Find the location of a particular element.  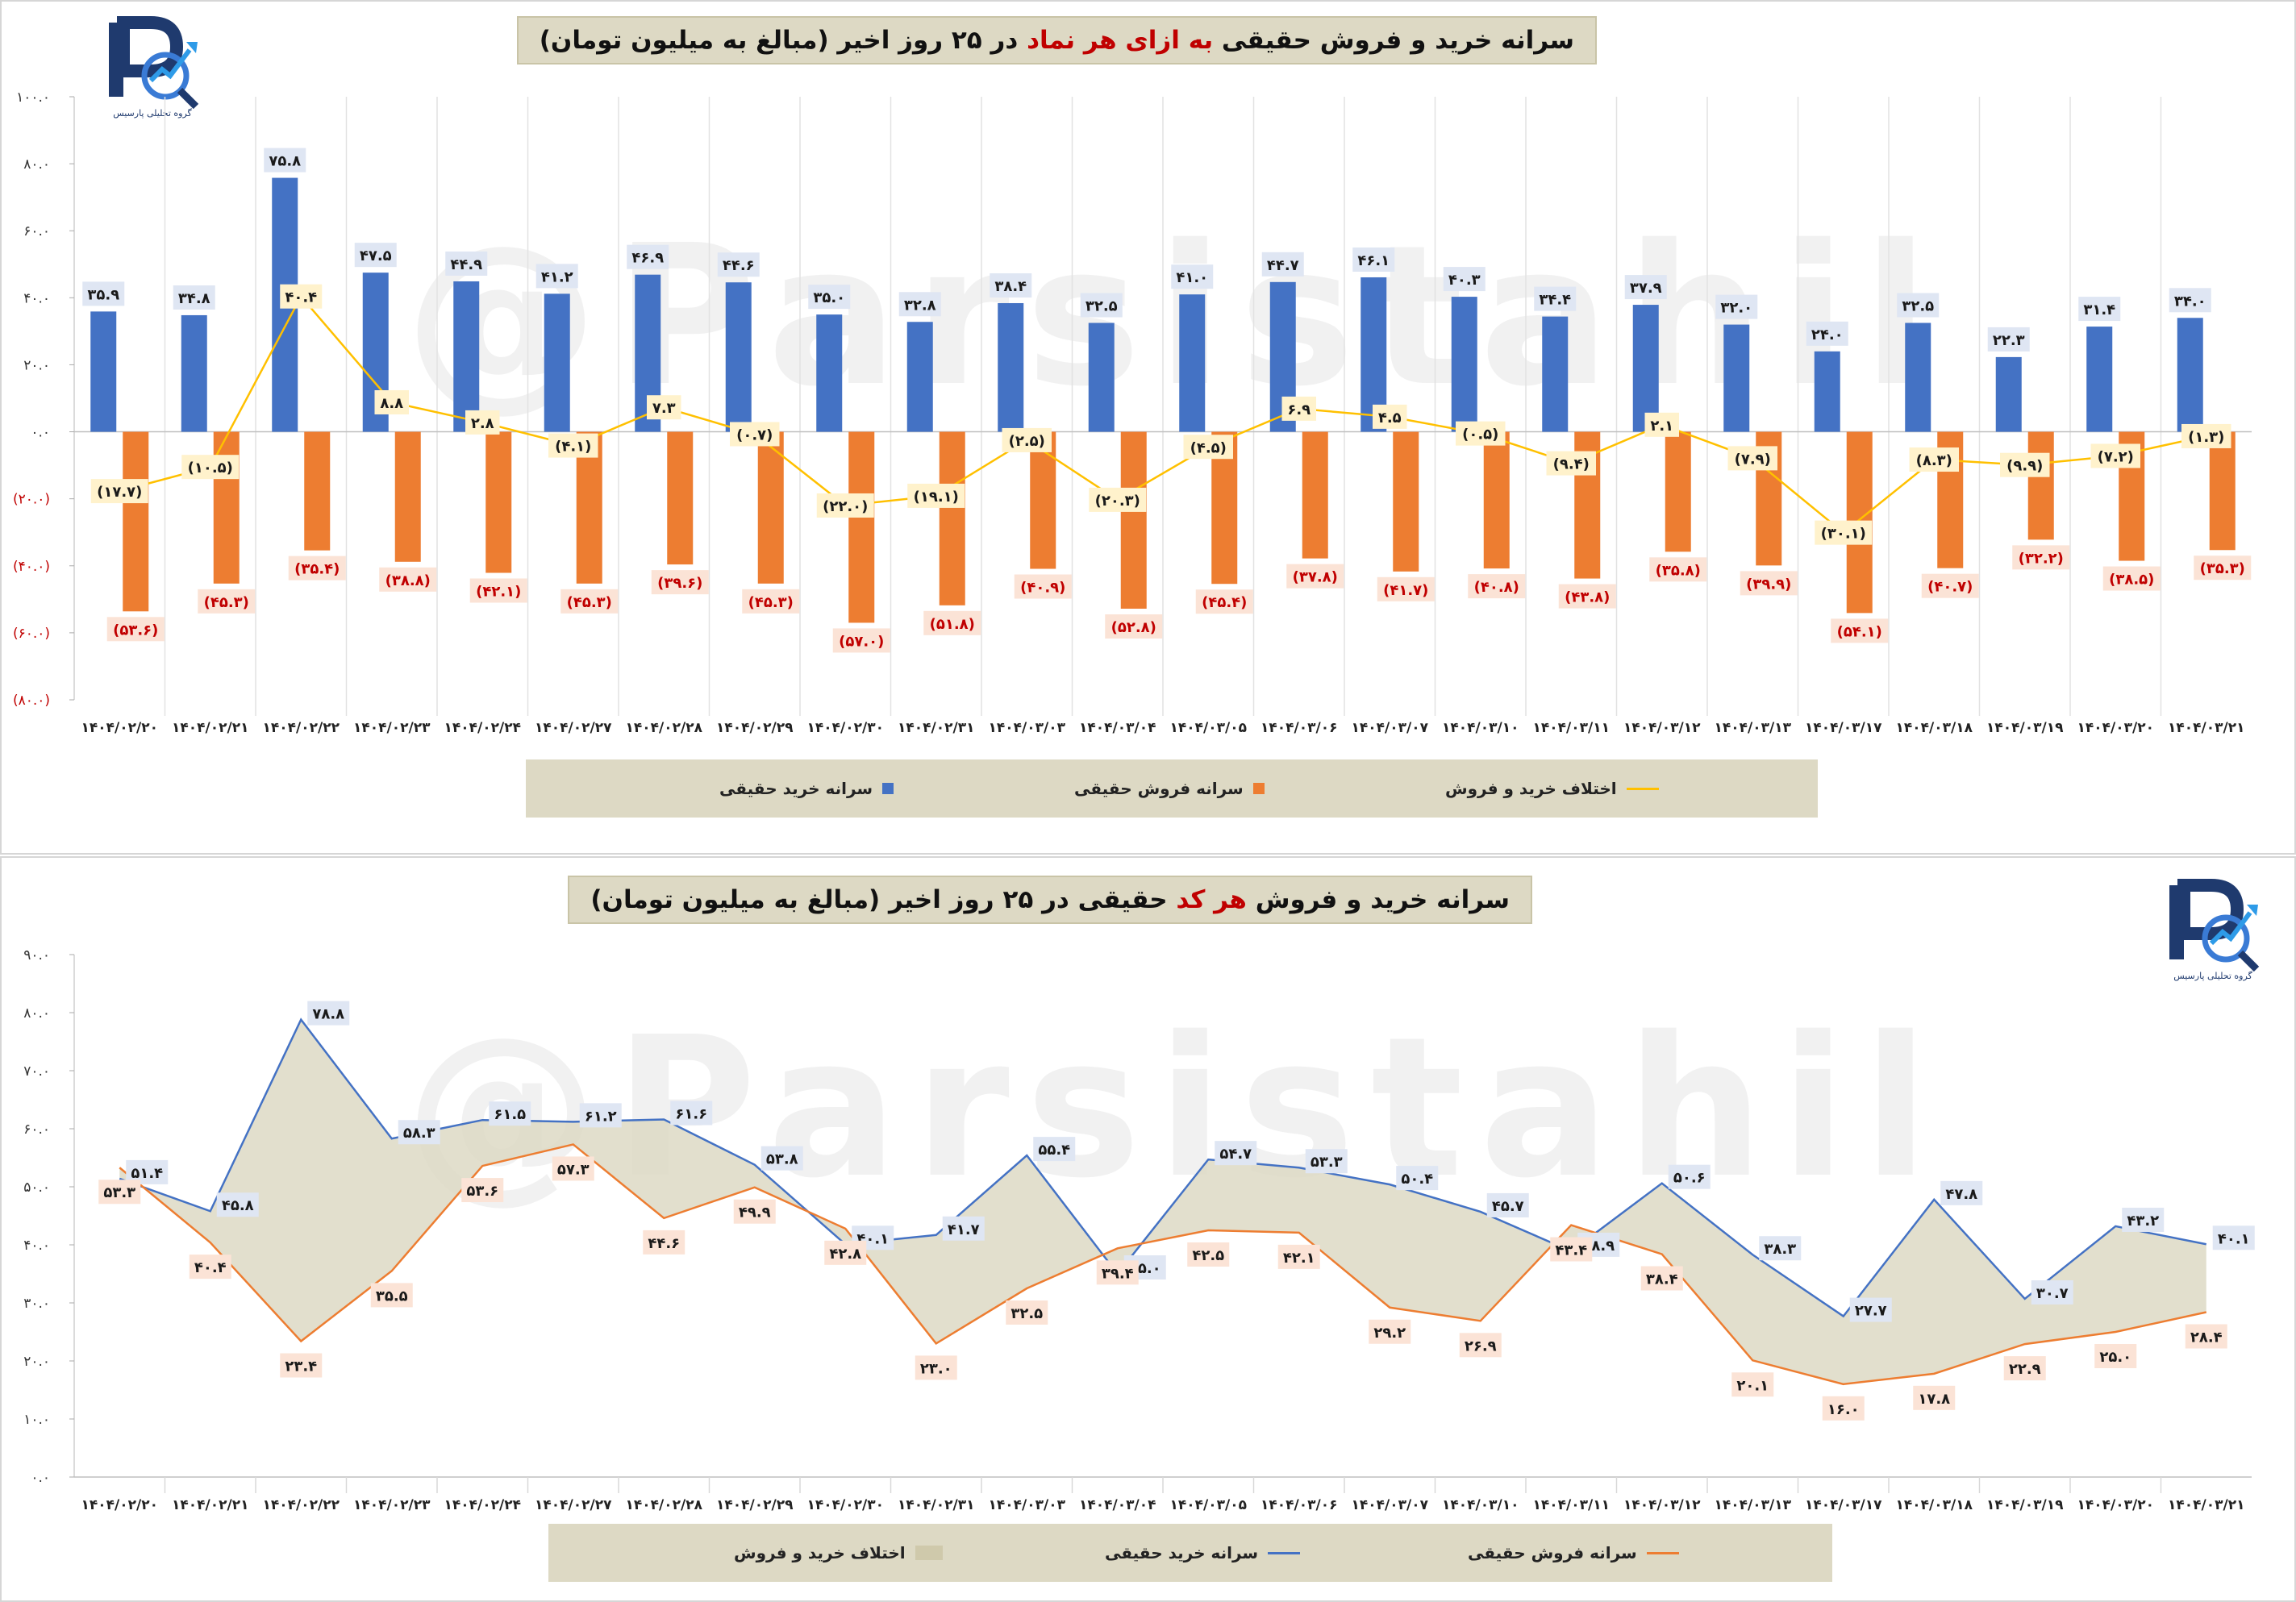

diff-data-label: (۹.۹) is located at coordinates (2024, 467).